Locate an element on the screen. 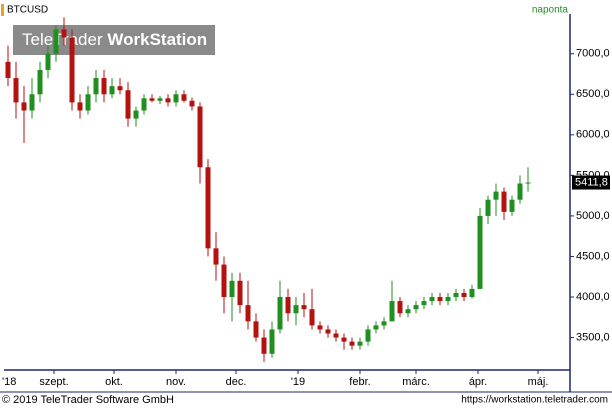  watermark-brand: TeleTrader is located at coordinates (62, 39).